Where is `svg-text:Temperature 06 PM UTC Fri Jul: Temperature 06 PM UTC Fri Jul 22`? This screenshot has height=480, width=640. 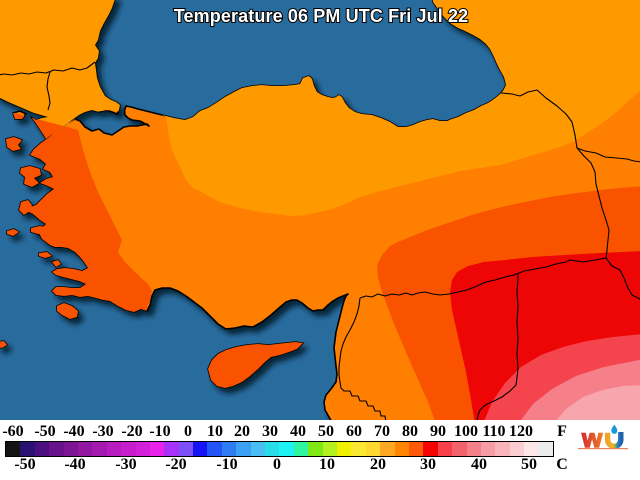
svg-text:Temperature 06 PM UTC Fri Jul: Temperature 06 PM UTC Fri Jul 22 is located at coordinates (321, 16).